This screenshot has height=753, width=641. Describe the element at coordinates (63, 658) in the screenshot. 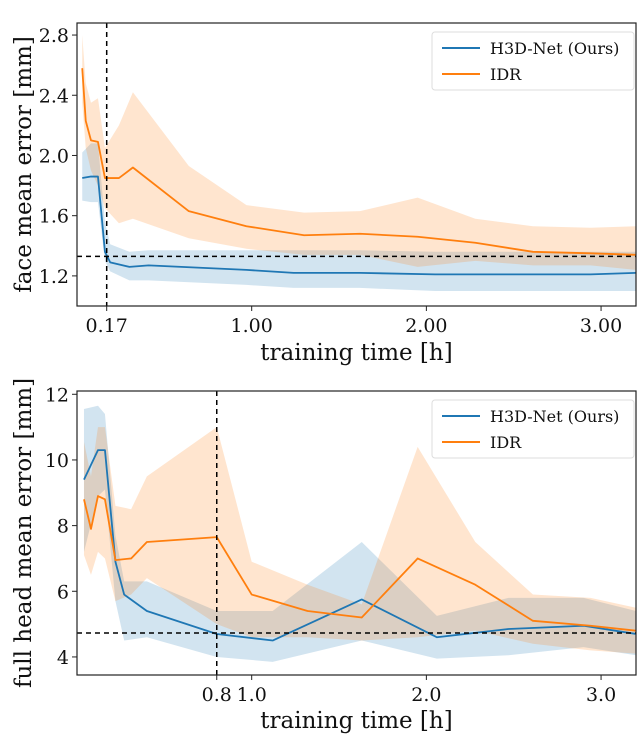

I see `y-tick-label: 4` at that location.